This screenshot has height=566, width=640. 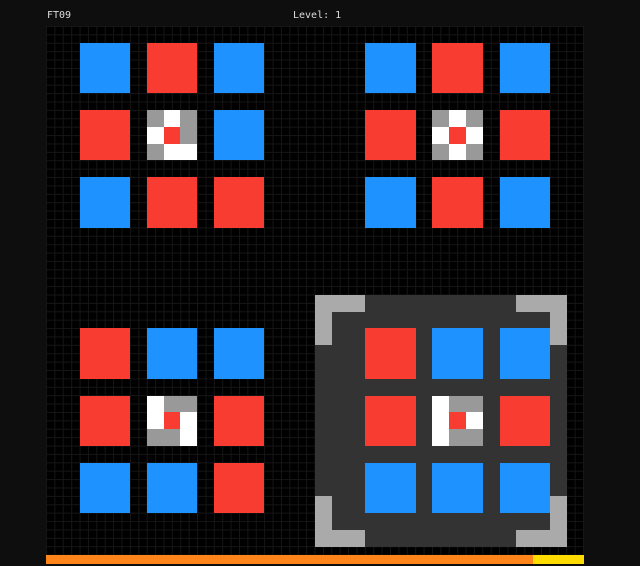 What do you see at coordinates (558, 559) in the screenshot?
I see `progress-bar-remaining` at bounding box center [558, 559].